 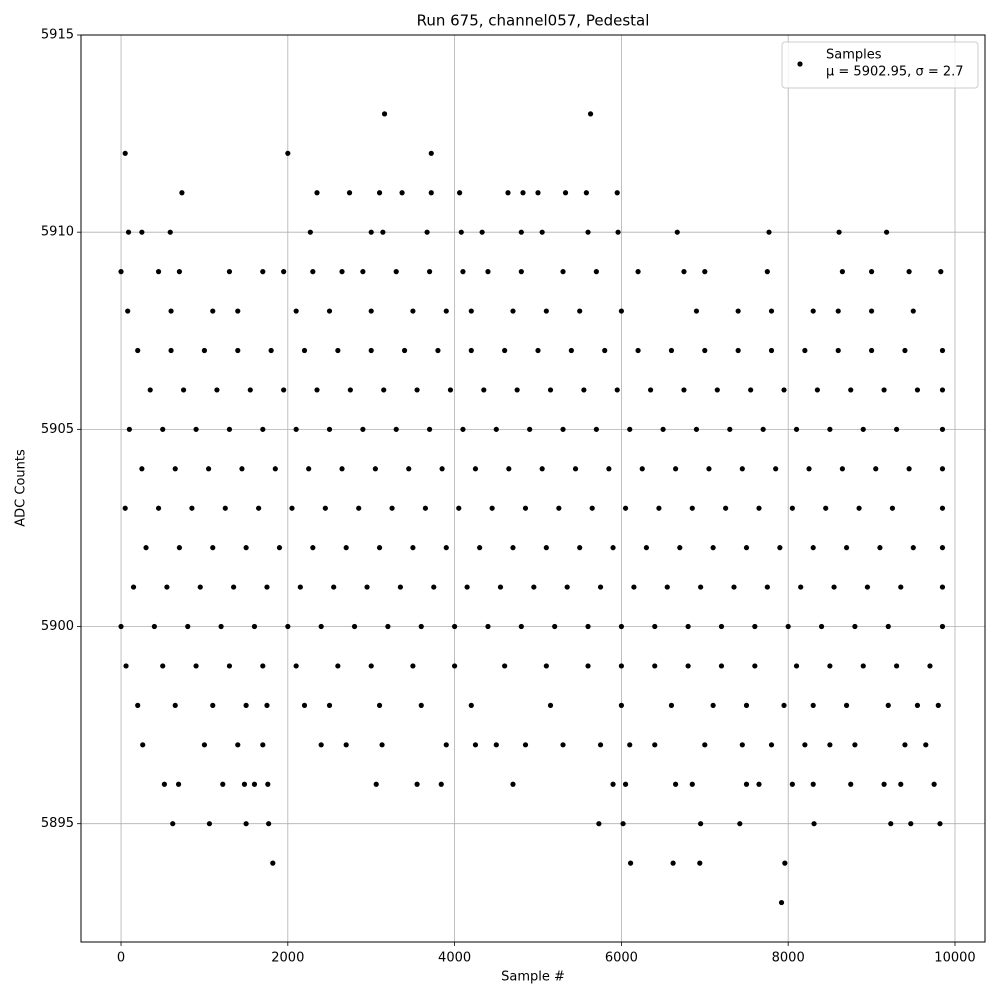 I want to click on y-tick-label: 5900, so click(x=57, y=626).